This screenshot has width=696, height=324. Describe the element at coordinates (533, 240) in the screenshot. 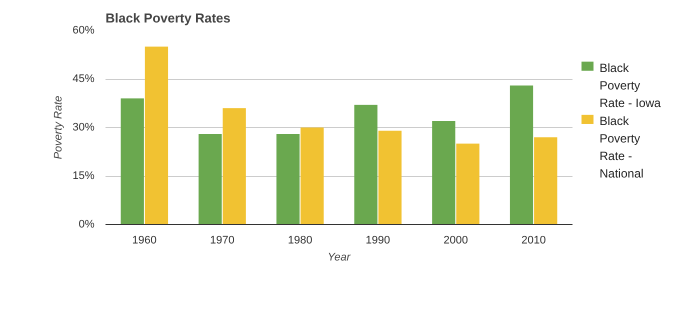

I see `x-tick-label: 2010` at that location.